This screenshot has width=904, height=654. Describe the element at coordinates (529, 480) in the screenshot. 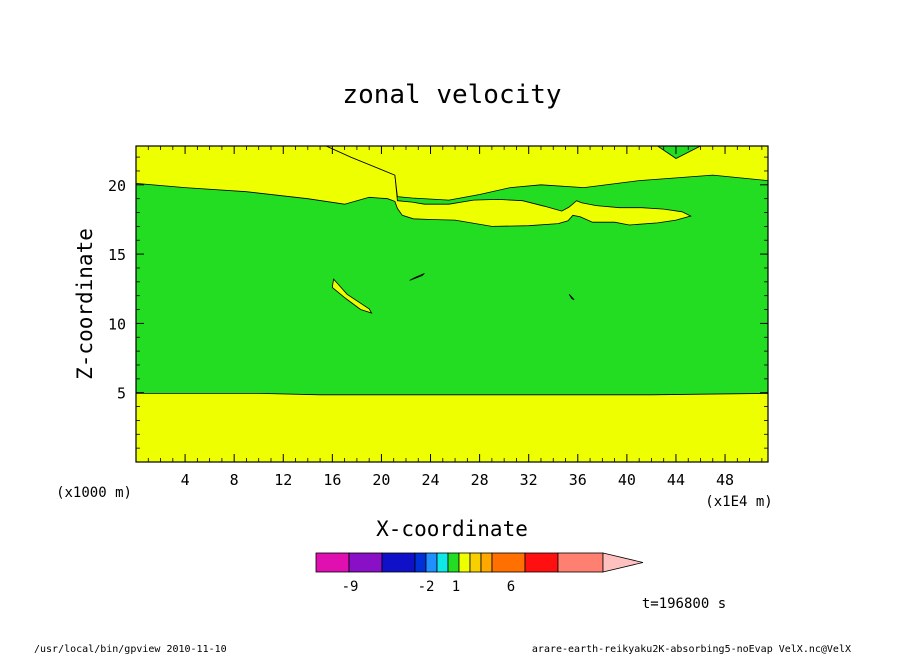

I see `x-tick-label: 32` at that location.